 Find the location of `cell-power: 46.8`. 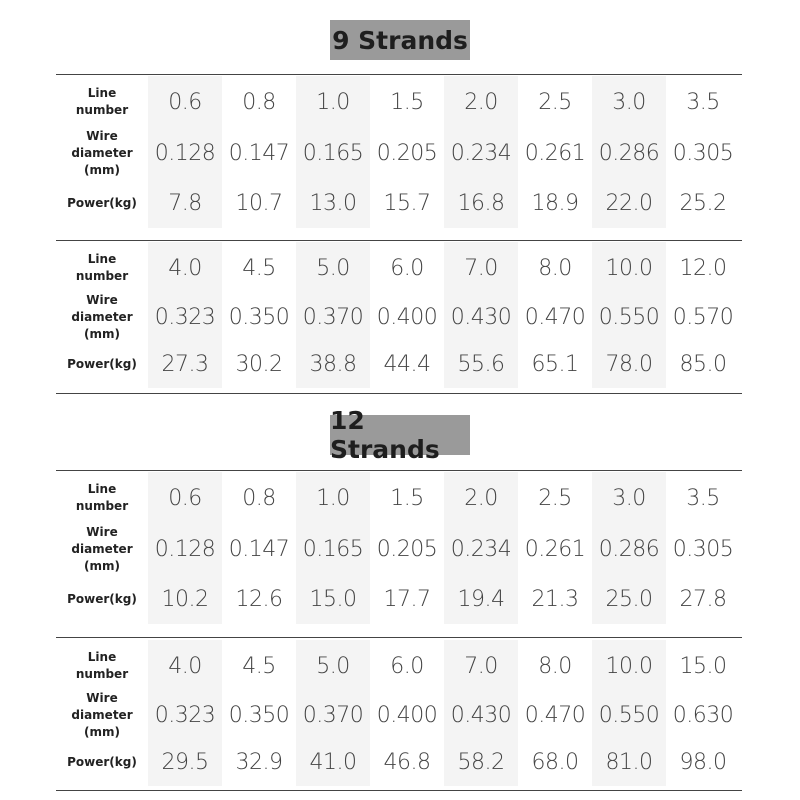

cell-power: 46.8 is located at coordinates (407, 762).